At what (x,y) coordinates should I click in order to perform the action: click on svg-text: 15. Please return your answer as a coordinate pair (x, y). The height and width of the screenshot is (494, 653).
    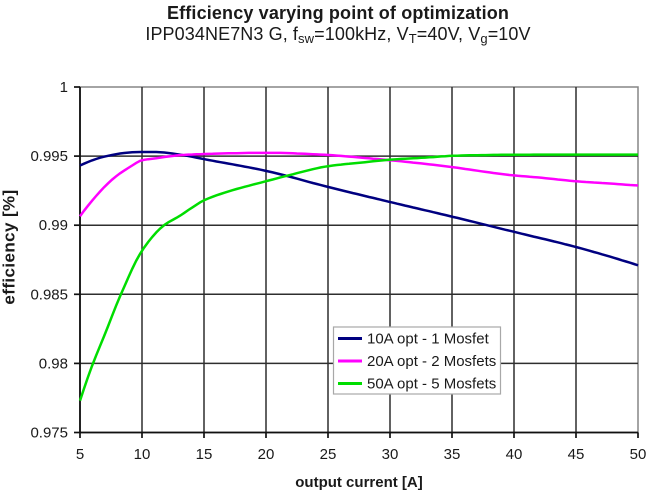
    Looking at the image, I should click on (204, 454).